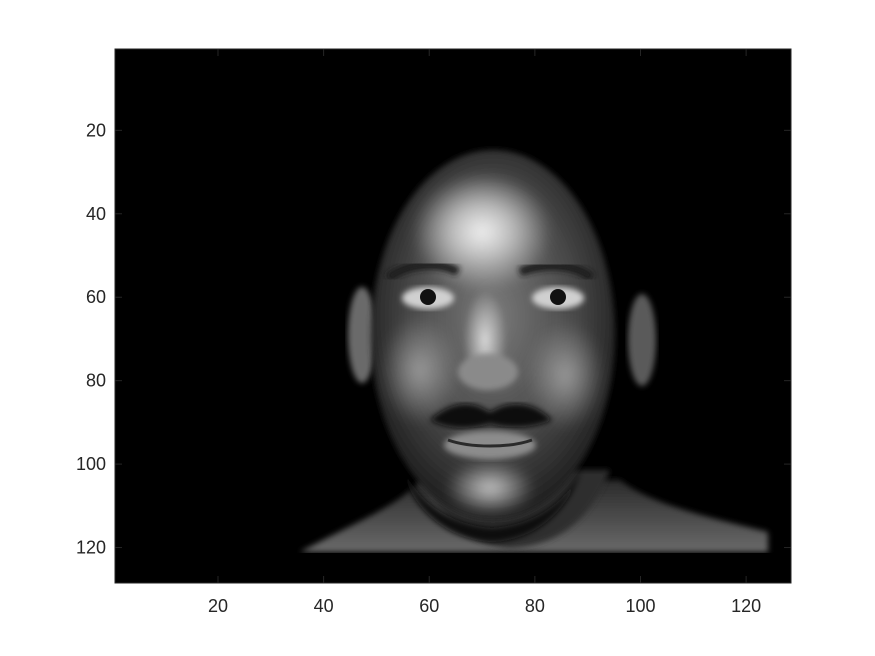 This screenshot has width=875, height=656. Describe the element at coordinates (558, 297) in the screenshot. I see `right-pupil` at that location.